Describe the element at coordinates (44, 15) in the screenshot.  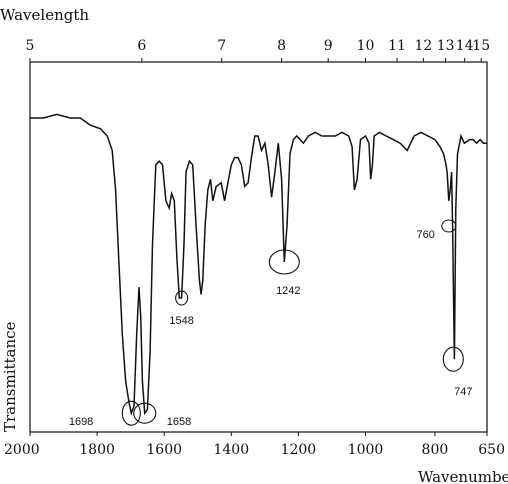
I see `top-axis-title: Wavelength` at that location.